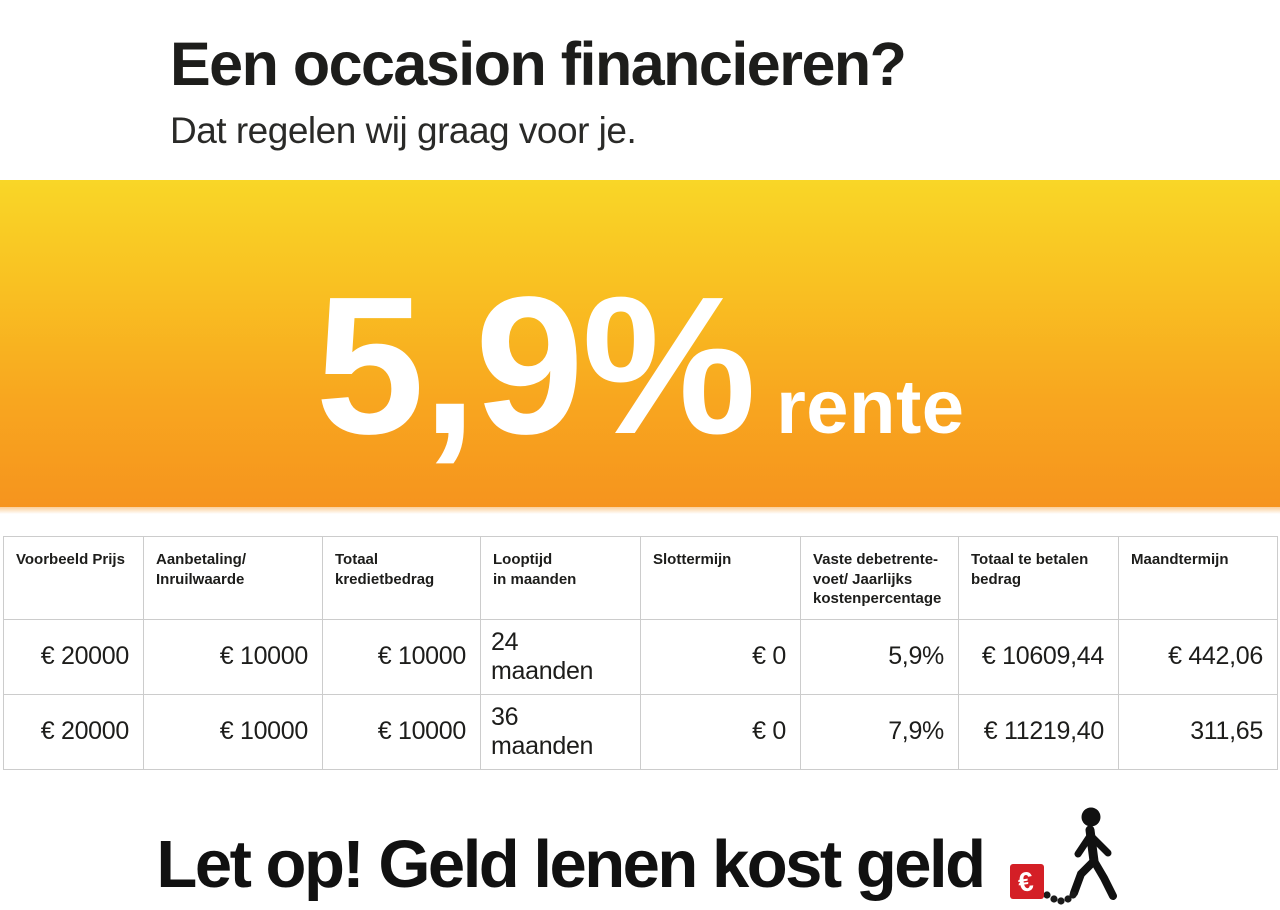  I want to click on col-header-aanbetaling: Aanbetaling/ Inruilwaarde, so click(233, 578).